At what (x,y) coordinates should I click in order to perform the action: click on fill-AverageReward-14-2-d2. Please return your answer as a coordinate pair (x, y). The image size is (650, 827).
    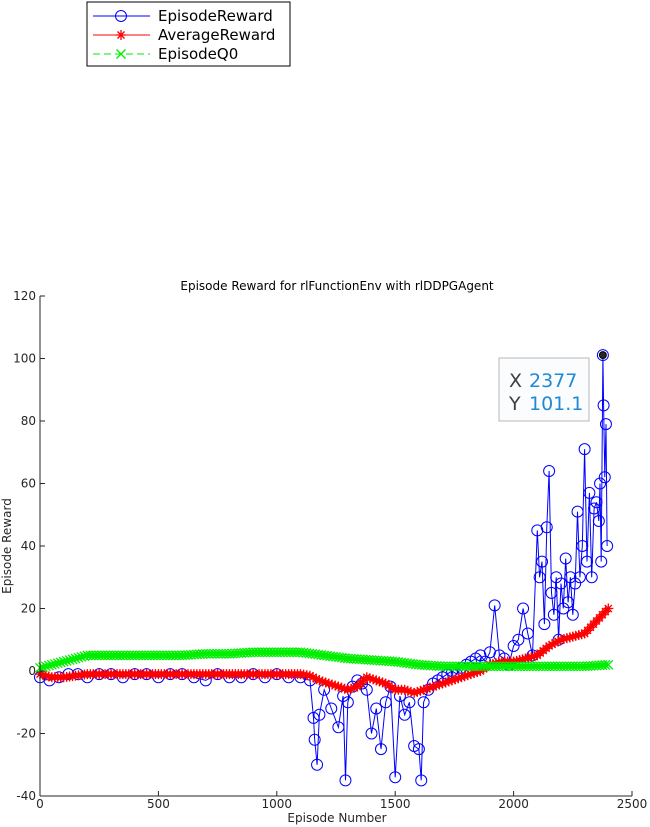
    Looking at the image, I should click on (316, 678).